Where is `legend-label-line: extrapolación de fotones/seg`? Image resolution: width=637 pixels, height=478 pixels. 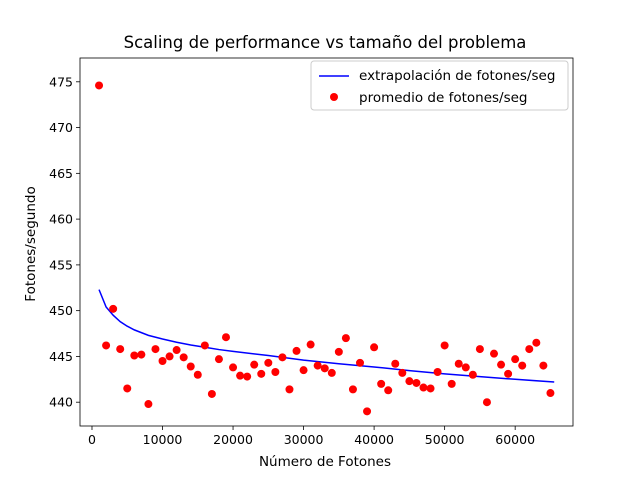 legend-label-line: extrapolación de fotones/seg is located at coordinates (457, 76).